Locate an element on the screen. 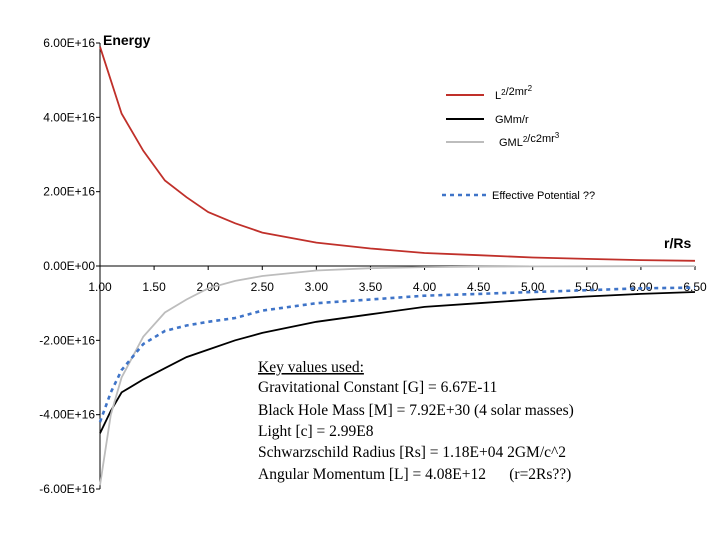  x-tick-label: 1.00 is located at coordinates (100, 287).